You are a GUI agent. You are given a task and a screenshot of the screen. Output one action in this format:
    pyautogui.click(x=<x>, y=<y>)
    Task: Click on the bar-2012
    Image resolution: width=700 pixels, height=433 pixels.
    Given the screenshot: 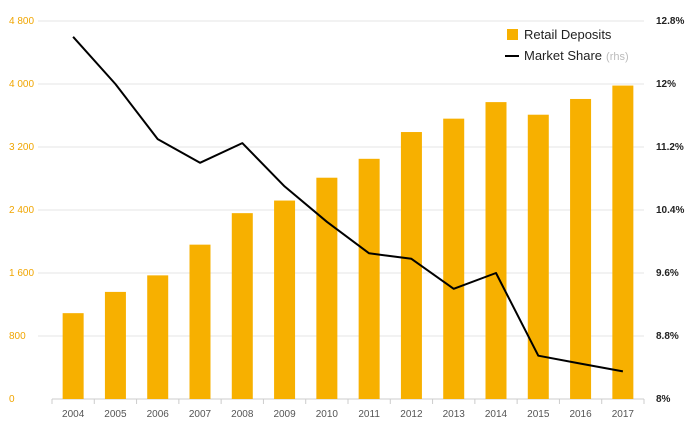 What is the action you would take?
    pyautogui.click(x=411, y=265)
    